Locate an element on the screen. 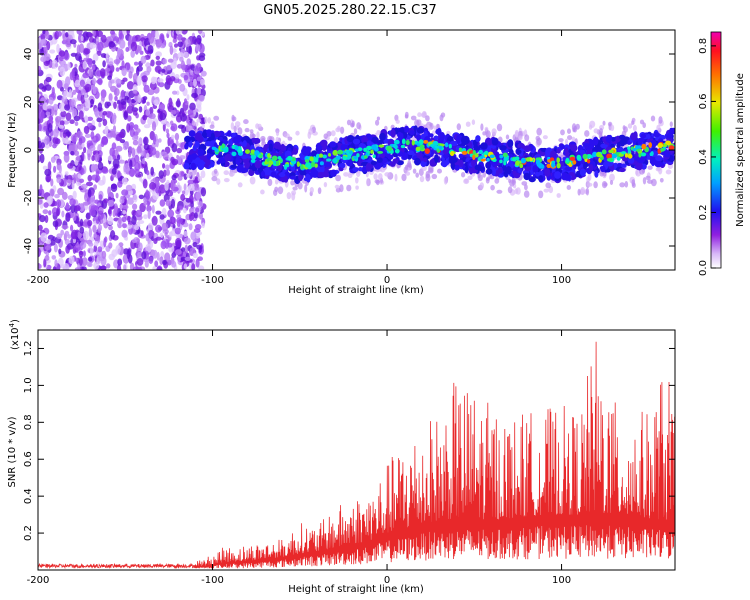 The height and width of the screenshot is (600, 750). snr-ytick-label: 0.8 is located at coordinates (28, 422).